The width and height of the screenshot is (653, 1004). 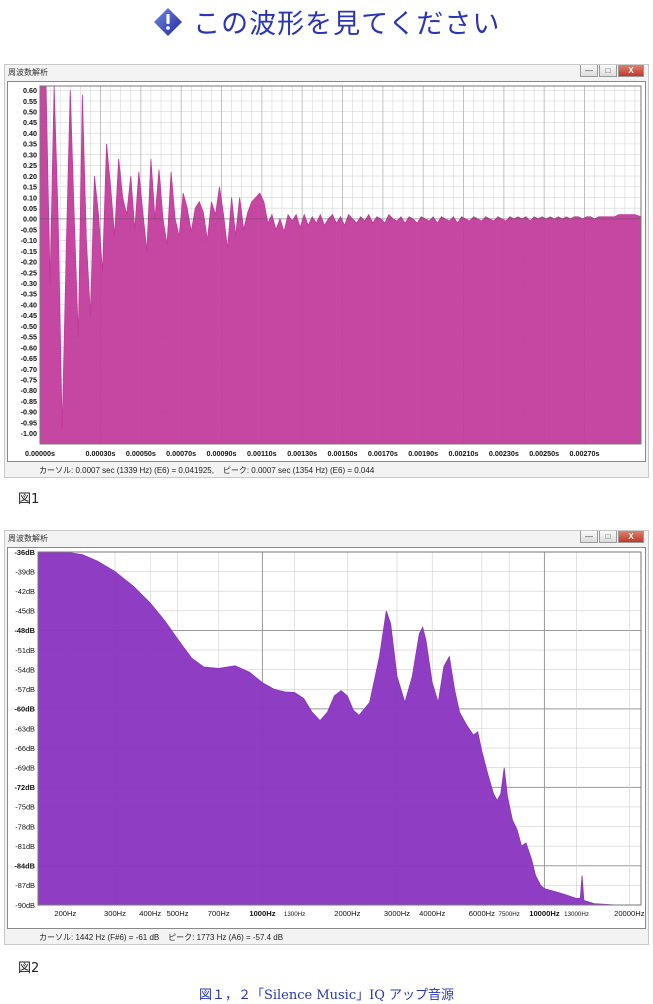 What do you see at coordinates (423, 453) in the screenshot?
I see `x-tick-label: 0.00190s` at bounding box center [423, 453].